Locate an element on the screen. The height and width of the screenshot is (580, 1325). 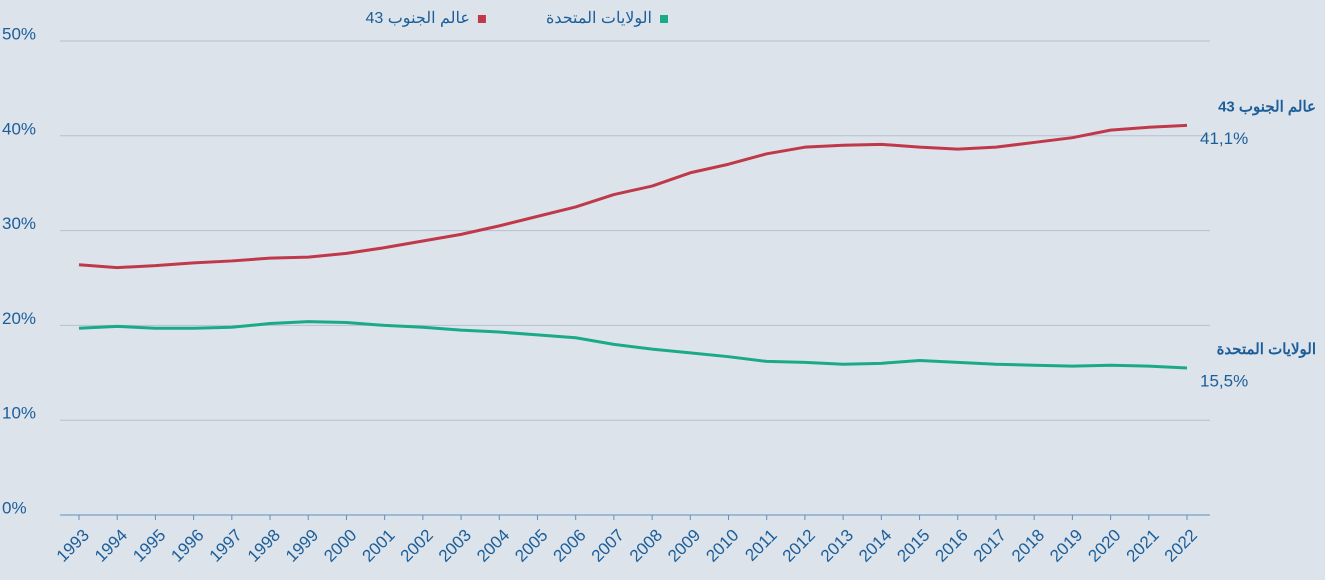
x-tick-label: 2014 is located at coordinates (875, 546).